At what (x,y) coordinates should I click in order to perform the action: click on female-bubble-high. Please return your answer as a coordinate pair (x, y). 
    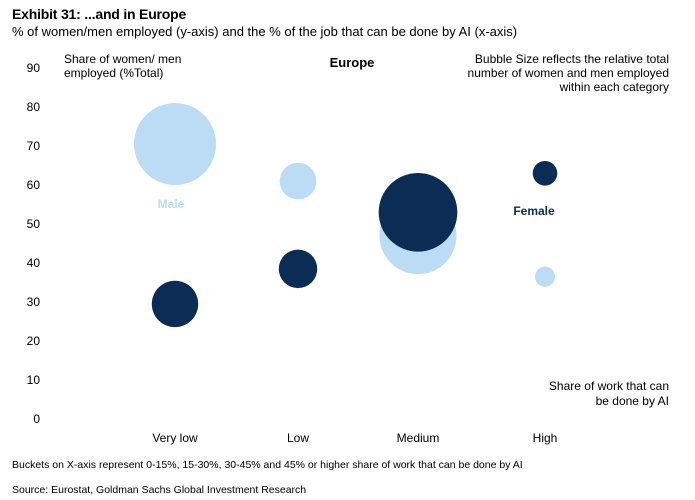
    Looking at the image, I should click on (545, 173).